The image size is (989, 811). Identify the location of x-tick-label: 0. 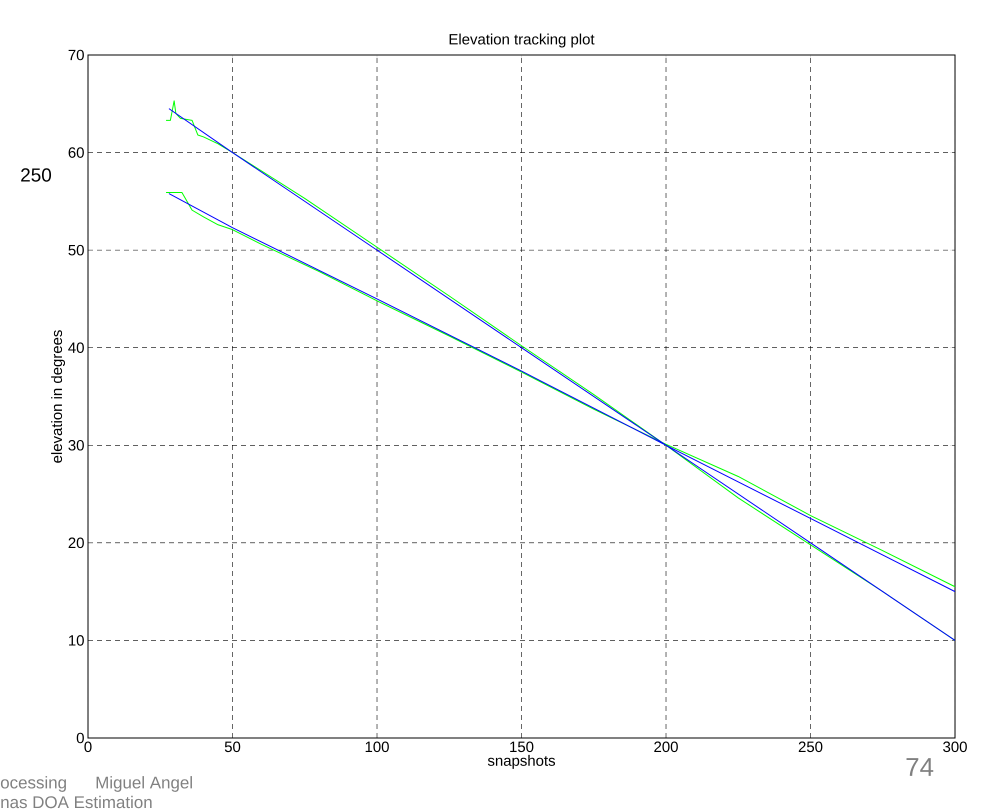
(88, 747).